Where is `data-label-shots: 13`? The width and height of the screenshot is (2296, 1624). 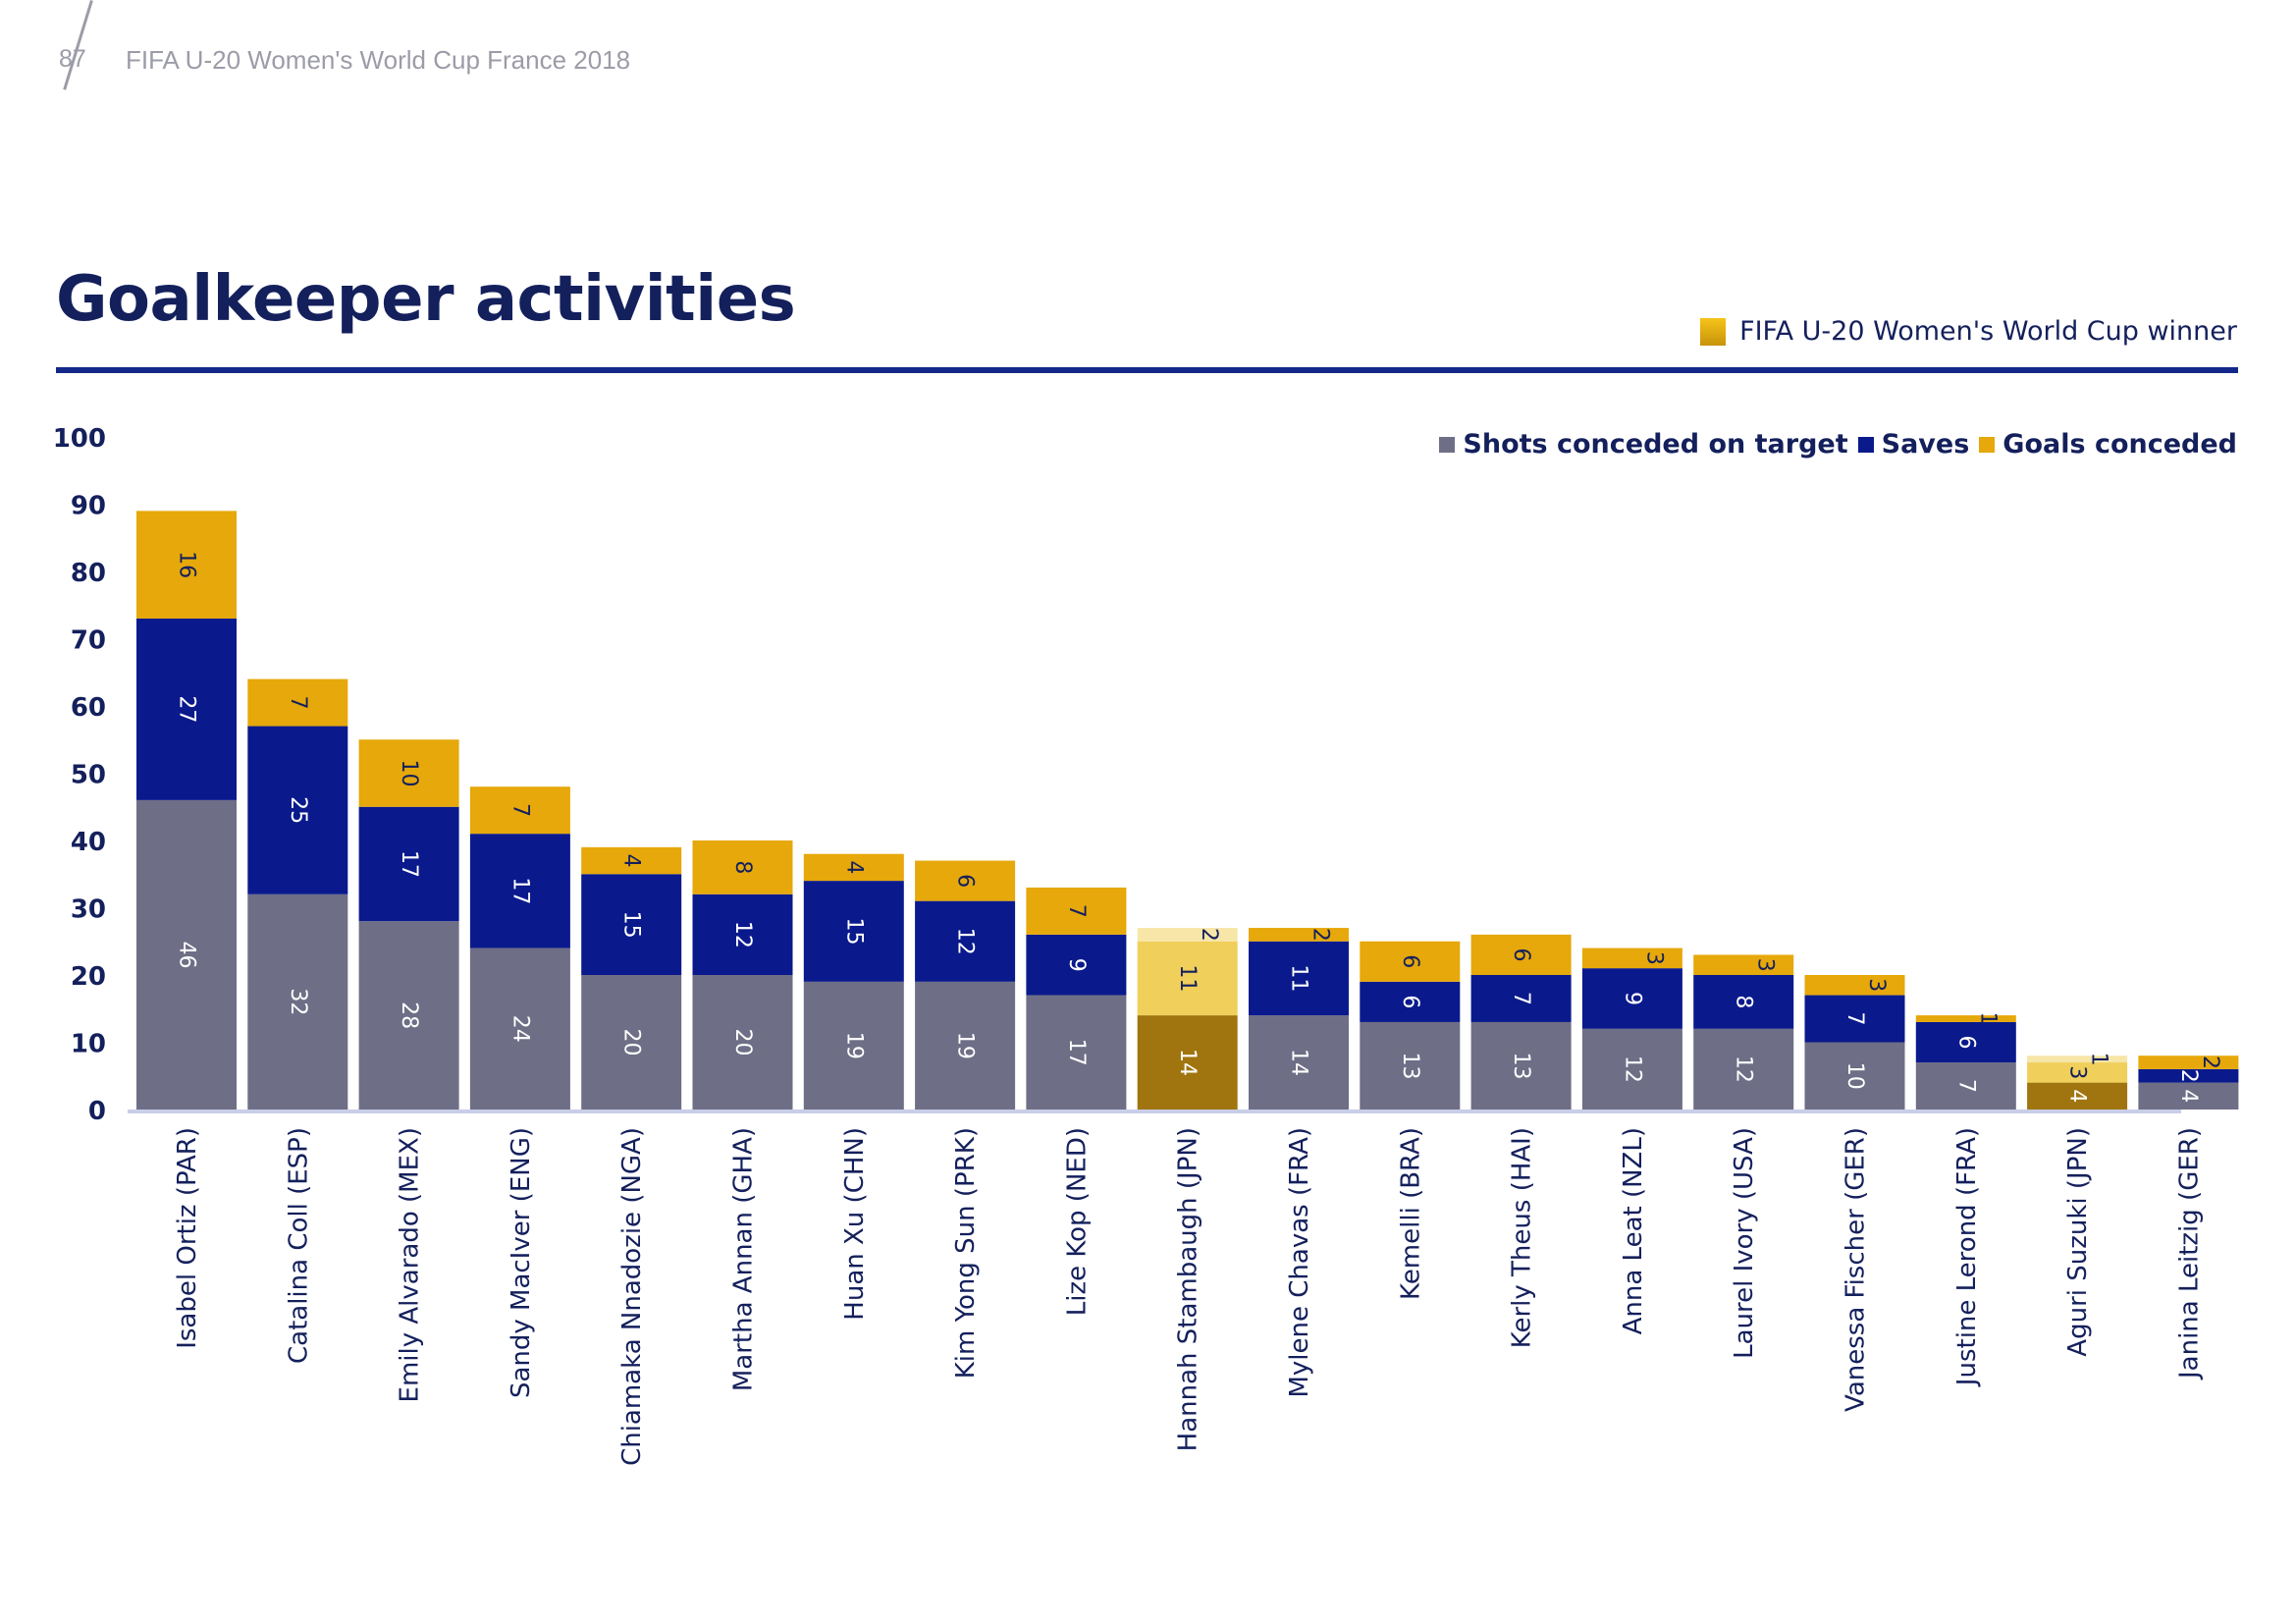 data-label-shots: 13 is located at coordinates (1410, 1065).